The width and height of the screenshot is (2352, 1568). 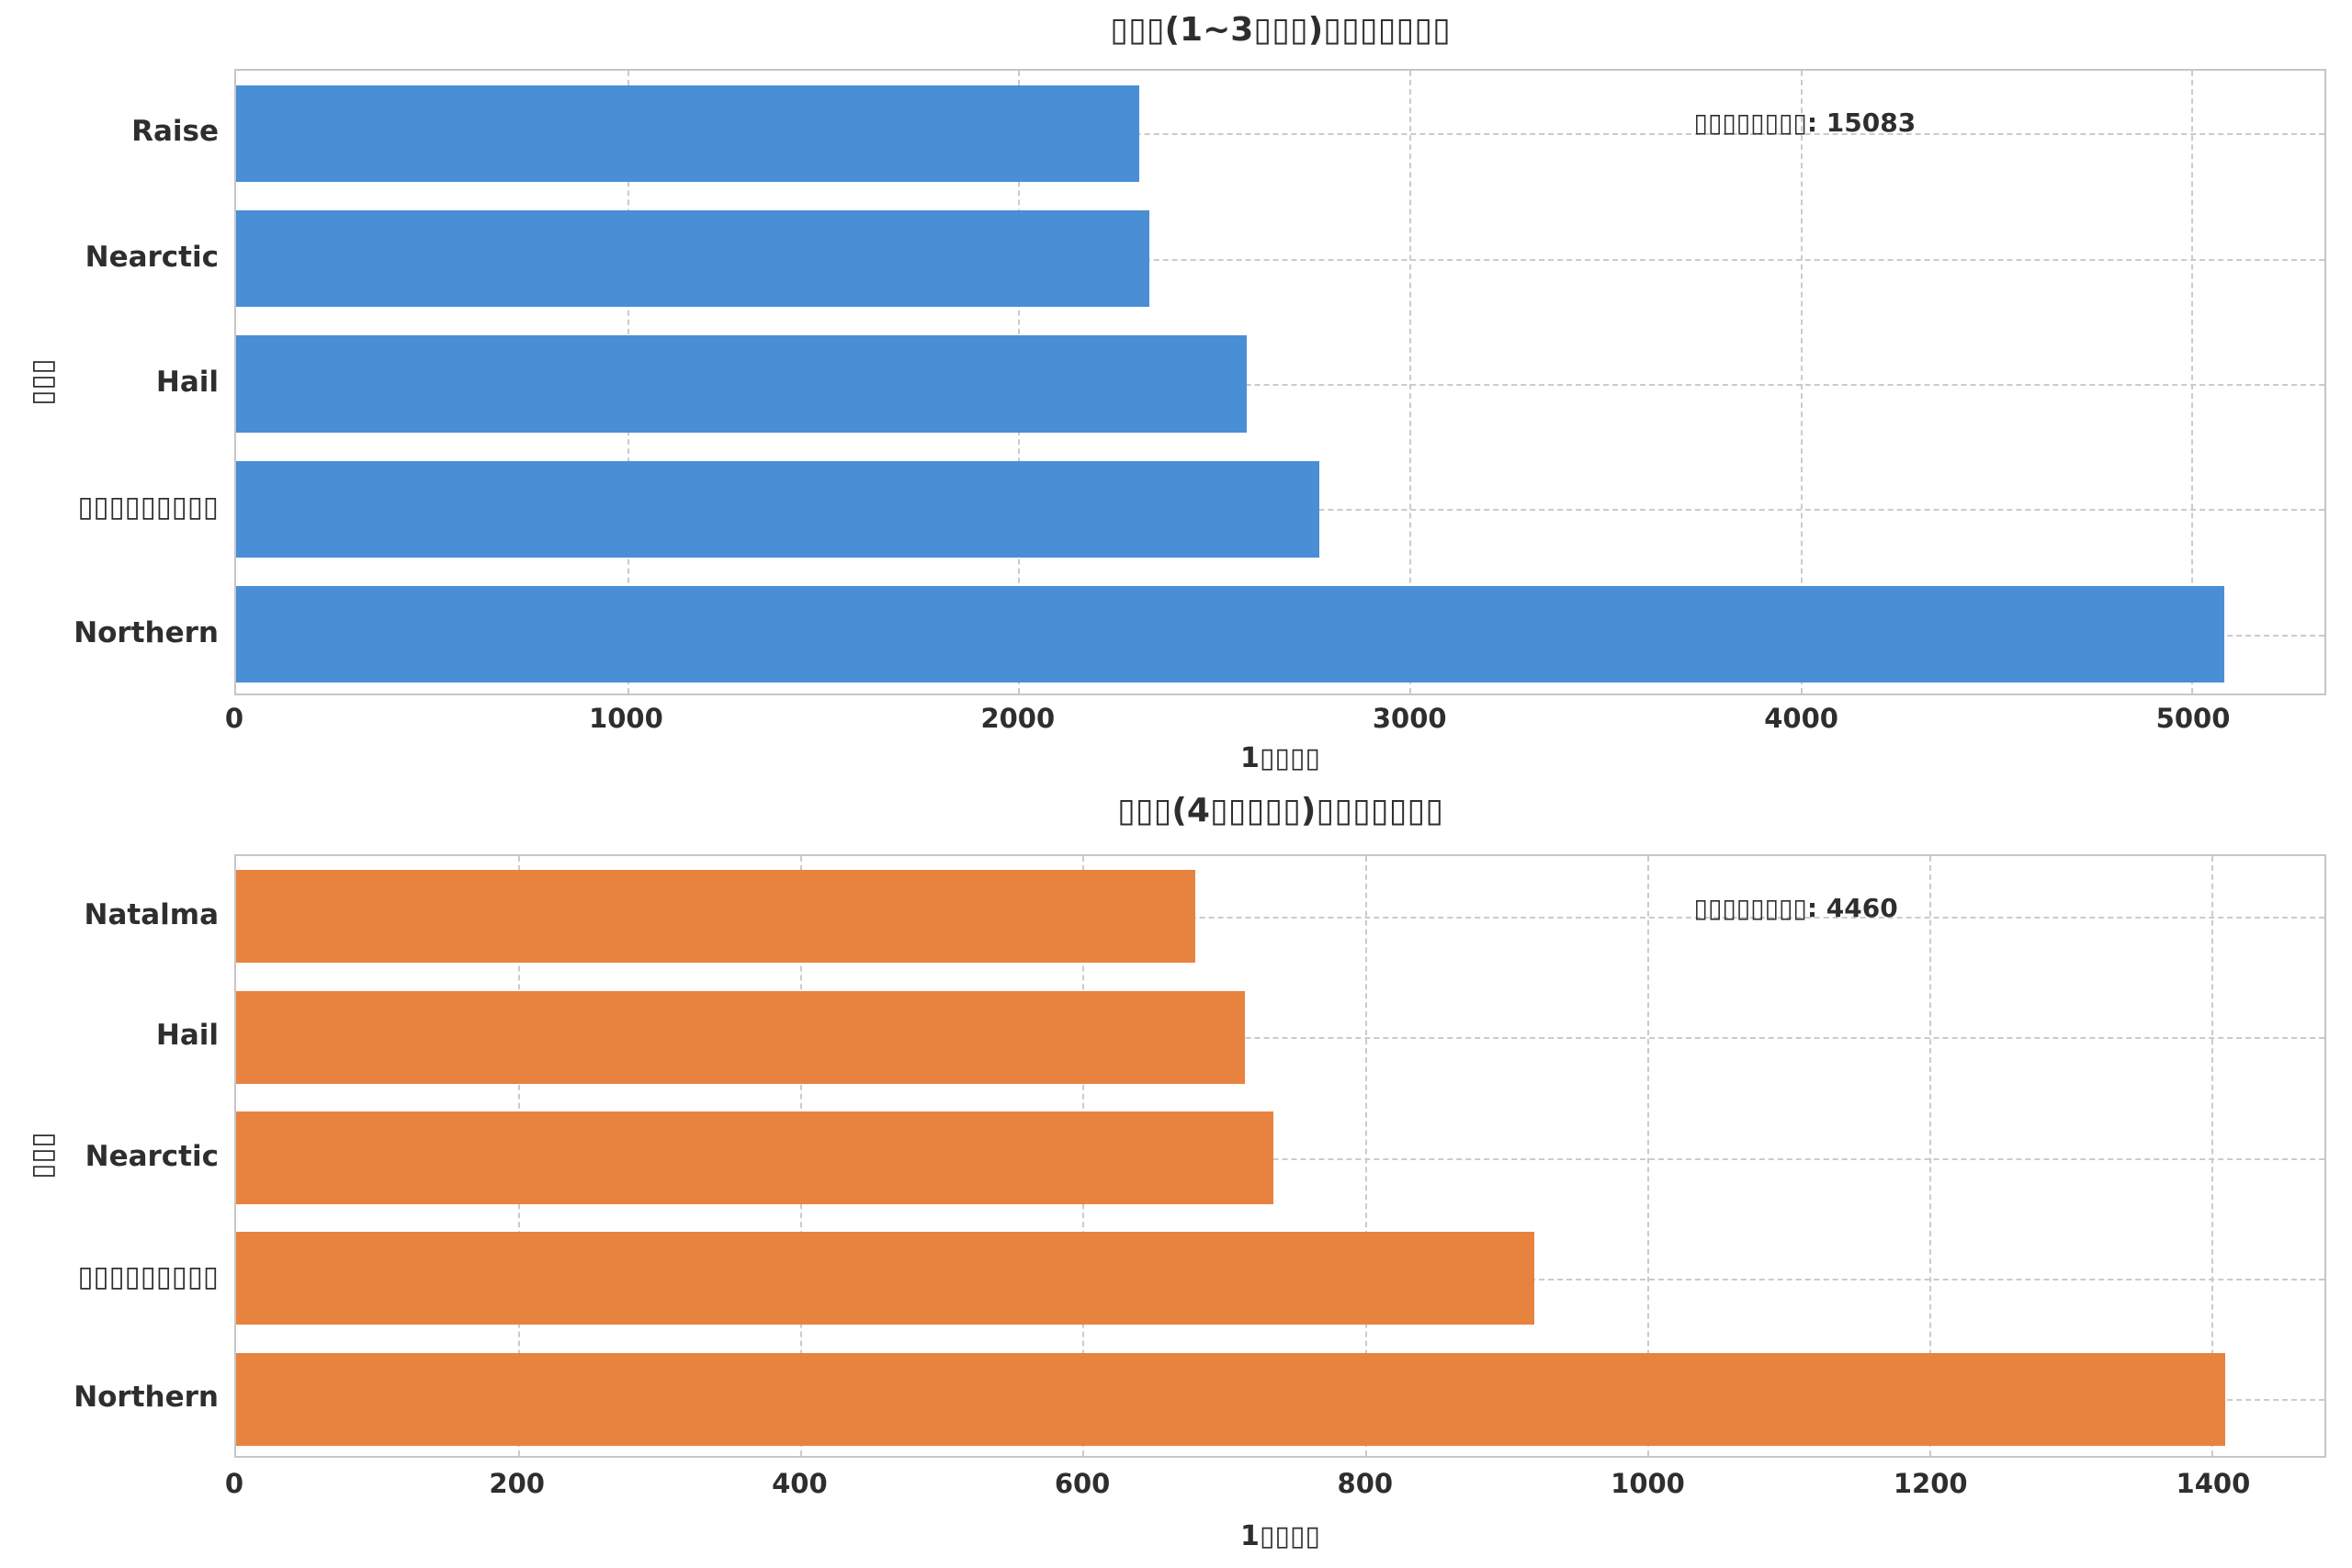 What do you see at coordinates (151, 914) in the screenshot?
I see `y-tick-label: Natalma` at bounding box center [151, 914].